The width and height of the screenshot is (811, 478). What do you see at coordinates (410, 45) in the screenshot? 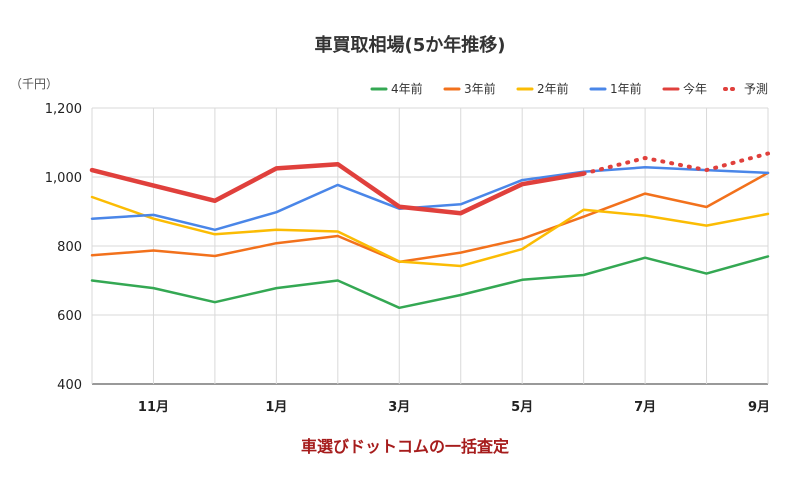
I see `chart-title: 車買取相場(5か年推移)` at bounding box center [410, 45].